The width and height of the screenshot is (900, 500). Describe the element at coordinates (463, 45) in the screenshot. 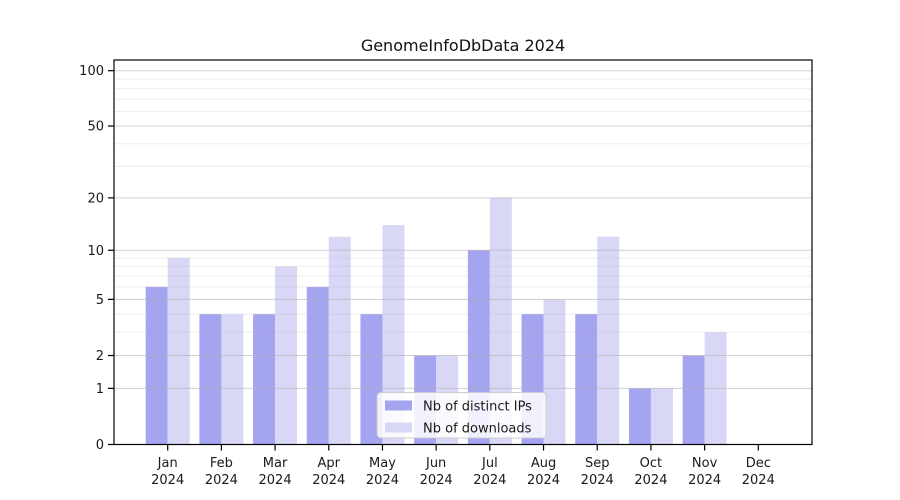

I see `chart-title: GenomeInfoDbData 2024` at that location.